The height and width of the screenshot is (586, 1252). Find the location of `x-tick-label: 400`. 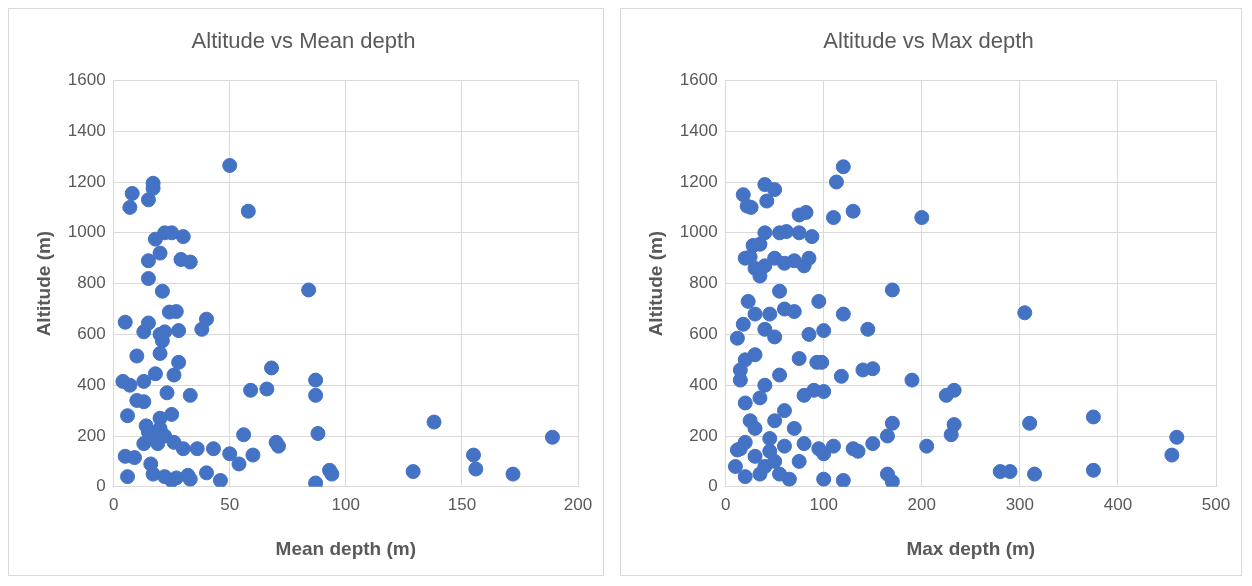

x-tick-label: 400 is located at coordinates (1118, 504).